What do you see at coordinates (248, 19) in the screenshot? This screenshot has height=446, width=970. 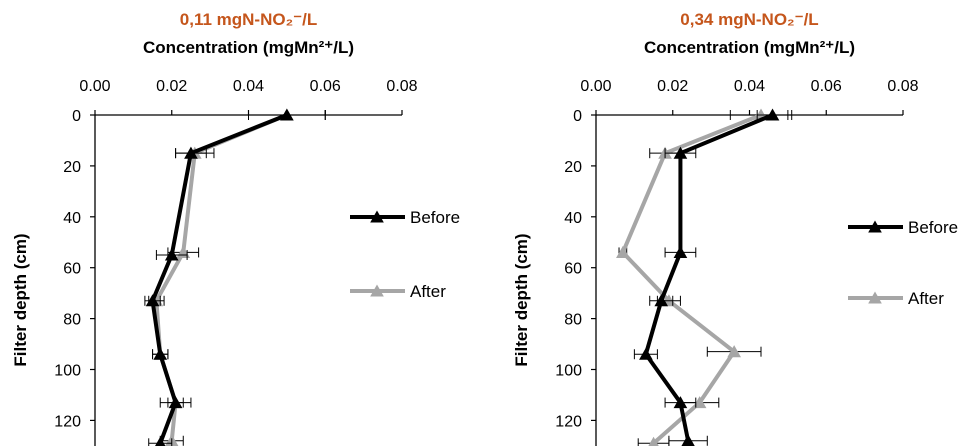 I see `chart-title: 0,11 mgN-NO₂⁻/L` at bounding box center [248, 19].